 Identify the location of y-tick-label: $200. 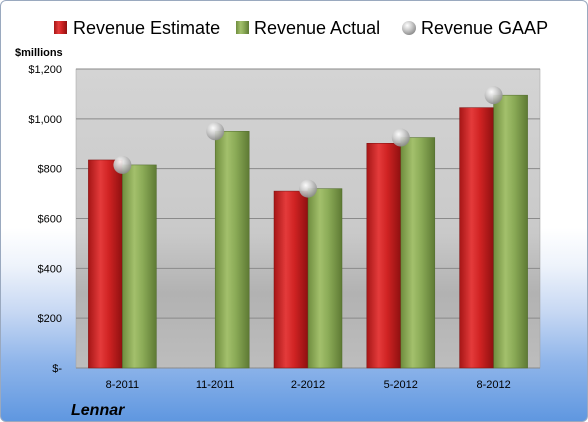
(50, 319).